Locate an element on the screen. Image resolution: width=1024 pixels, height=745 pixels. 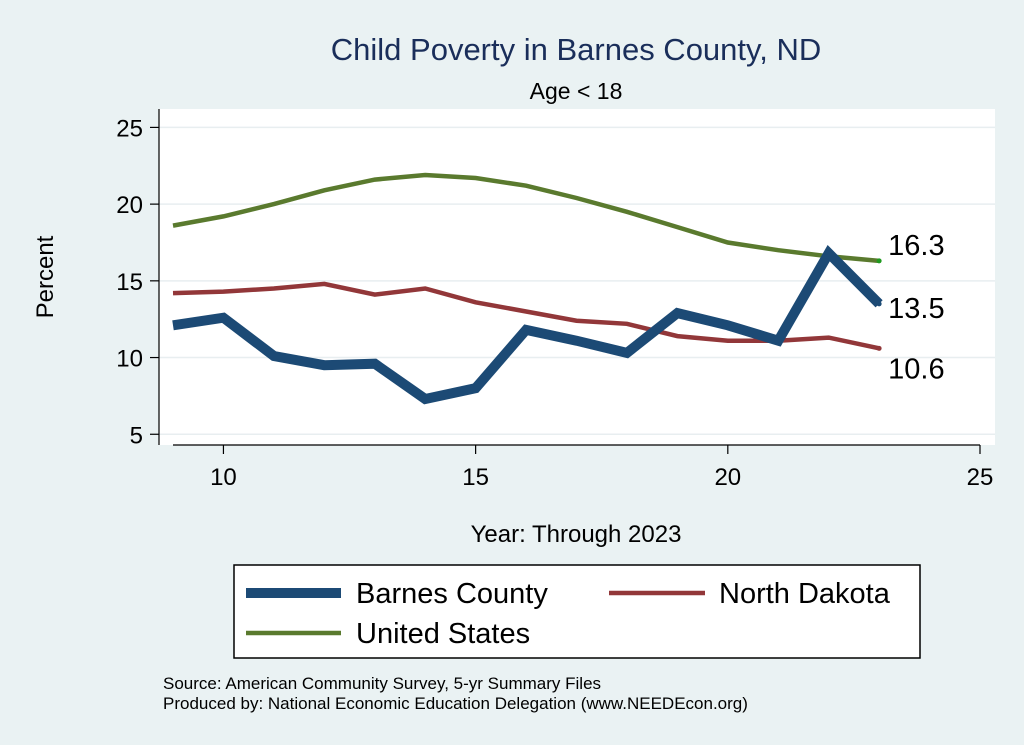
x-tick-label-25: 25 is located at coordinates (980, 477).